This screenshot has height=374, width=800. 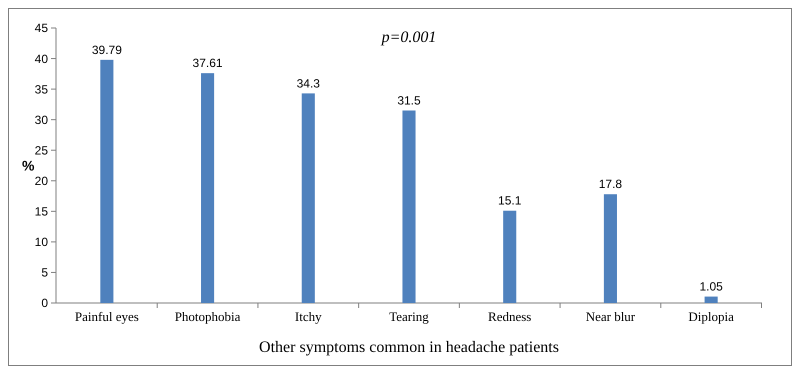 What do you see at coordinates (510, 316) in the screenshot?
I see `x-tick-label: Redness` at bounding box center [510, 316].